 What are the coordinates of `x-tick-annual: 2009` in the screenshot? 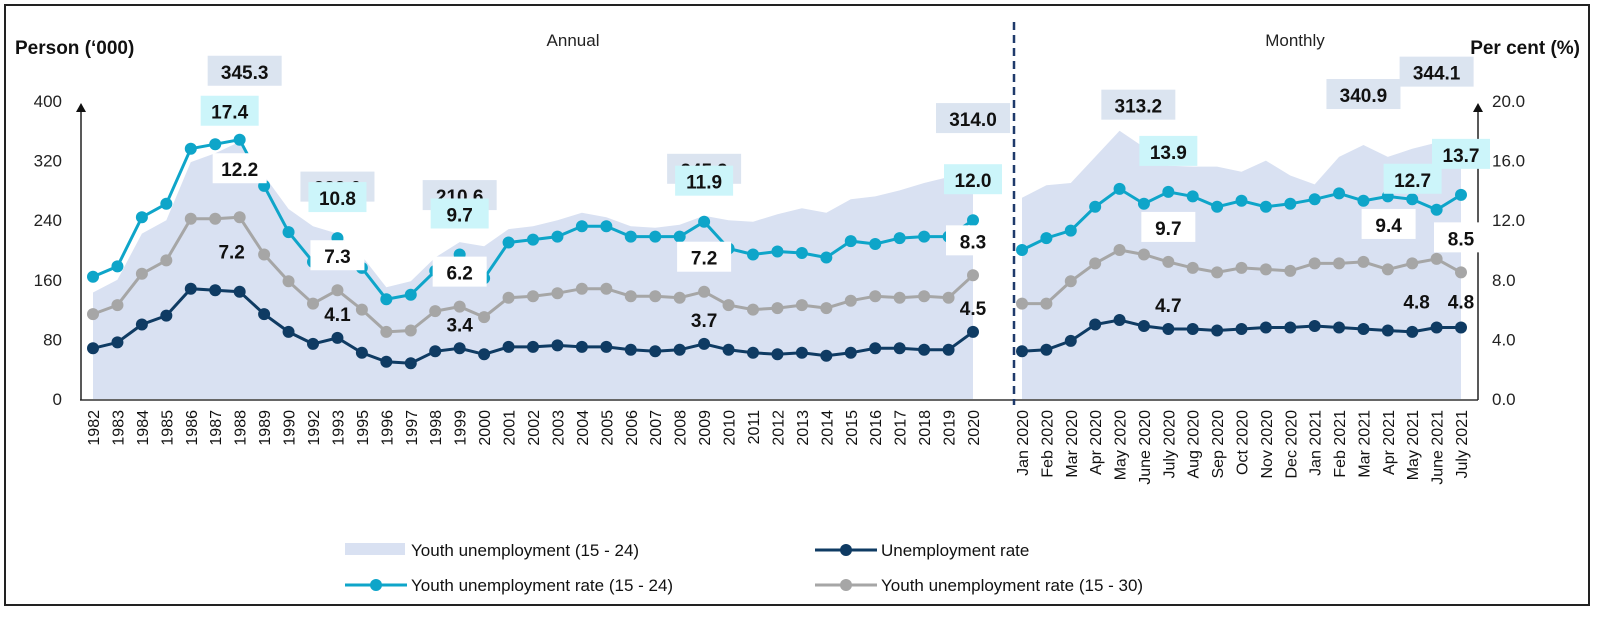 It's located at (705, 428).